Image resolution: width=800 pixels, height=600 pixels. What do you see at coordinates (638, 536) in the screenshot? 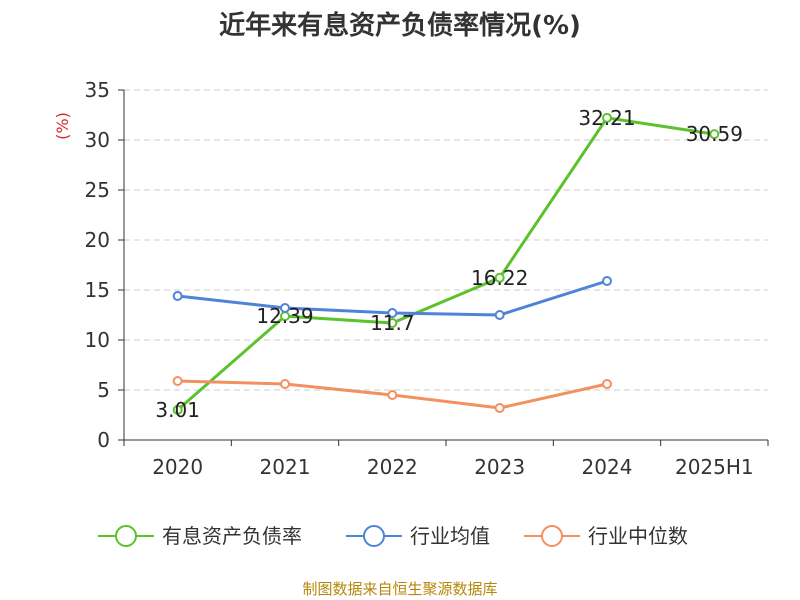
I see `legend-label: 行业中位数` at bounding box center [638, 536].